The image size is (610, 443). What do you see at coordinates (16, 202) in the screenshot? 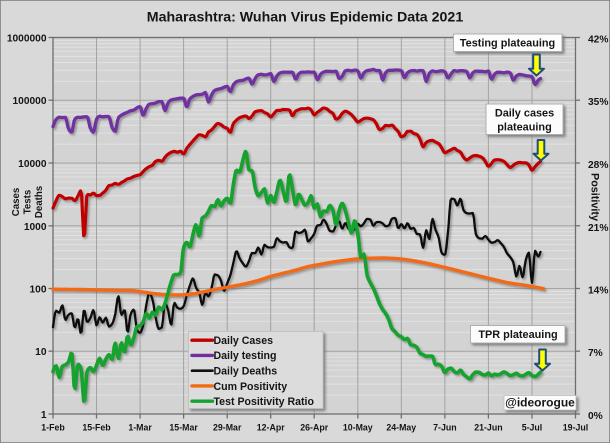
I see `svg-text: Cases` at bounding box center [16, 202].